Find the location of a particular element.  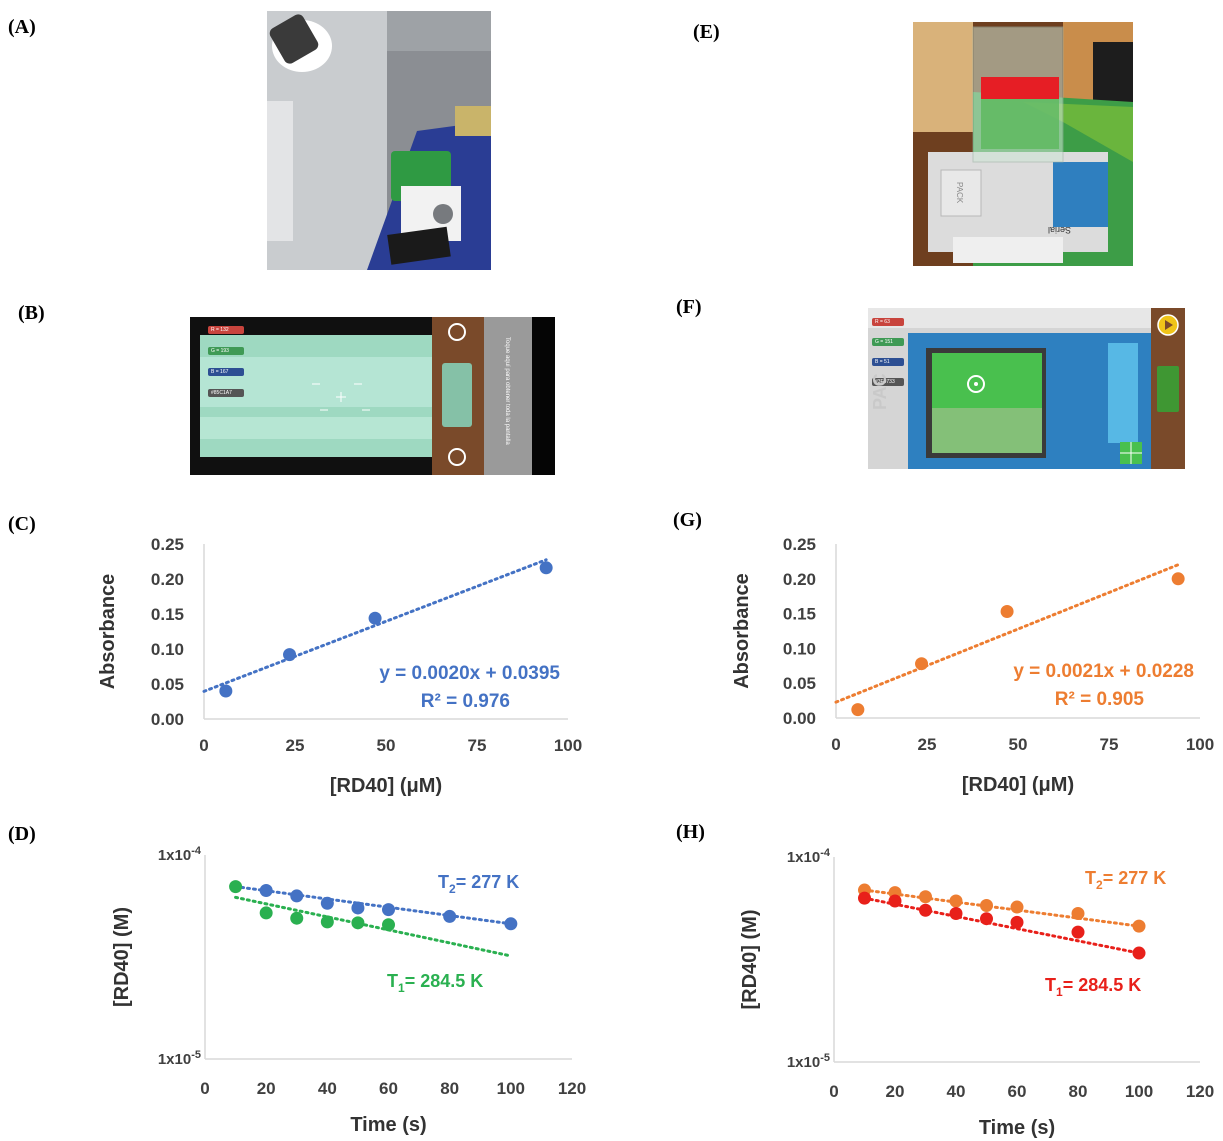

trendline-equation: y = 0.0020x + 0.0395 is located at coordinates (469, 673).